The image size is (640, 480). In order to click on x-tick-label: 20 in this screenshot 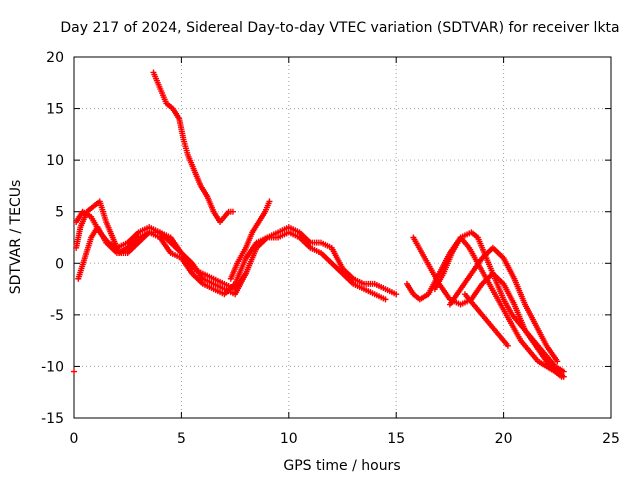, I will do `click(504, 439)`.